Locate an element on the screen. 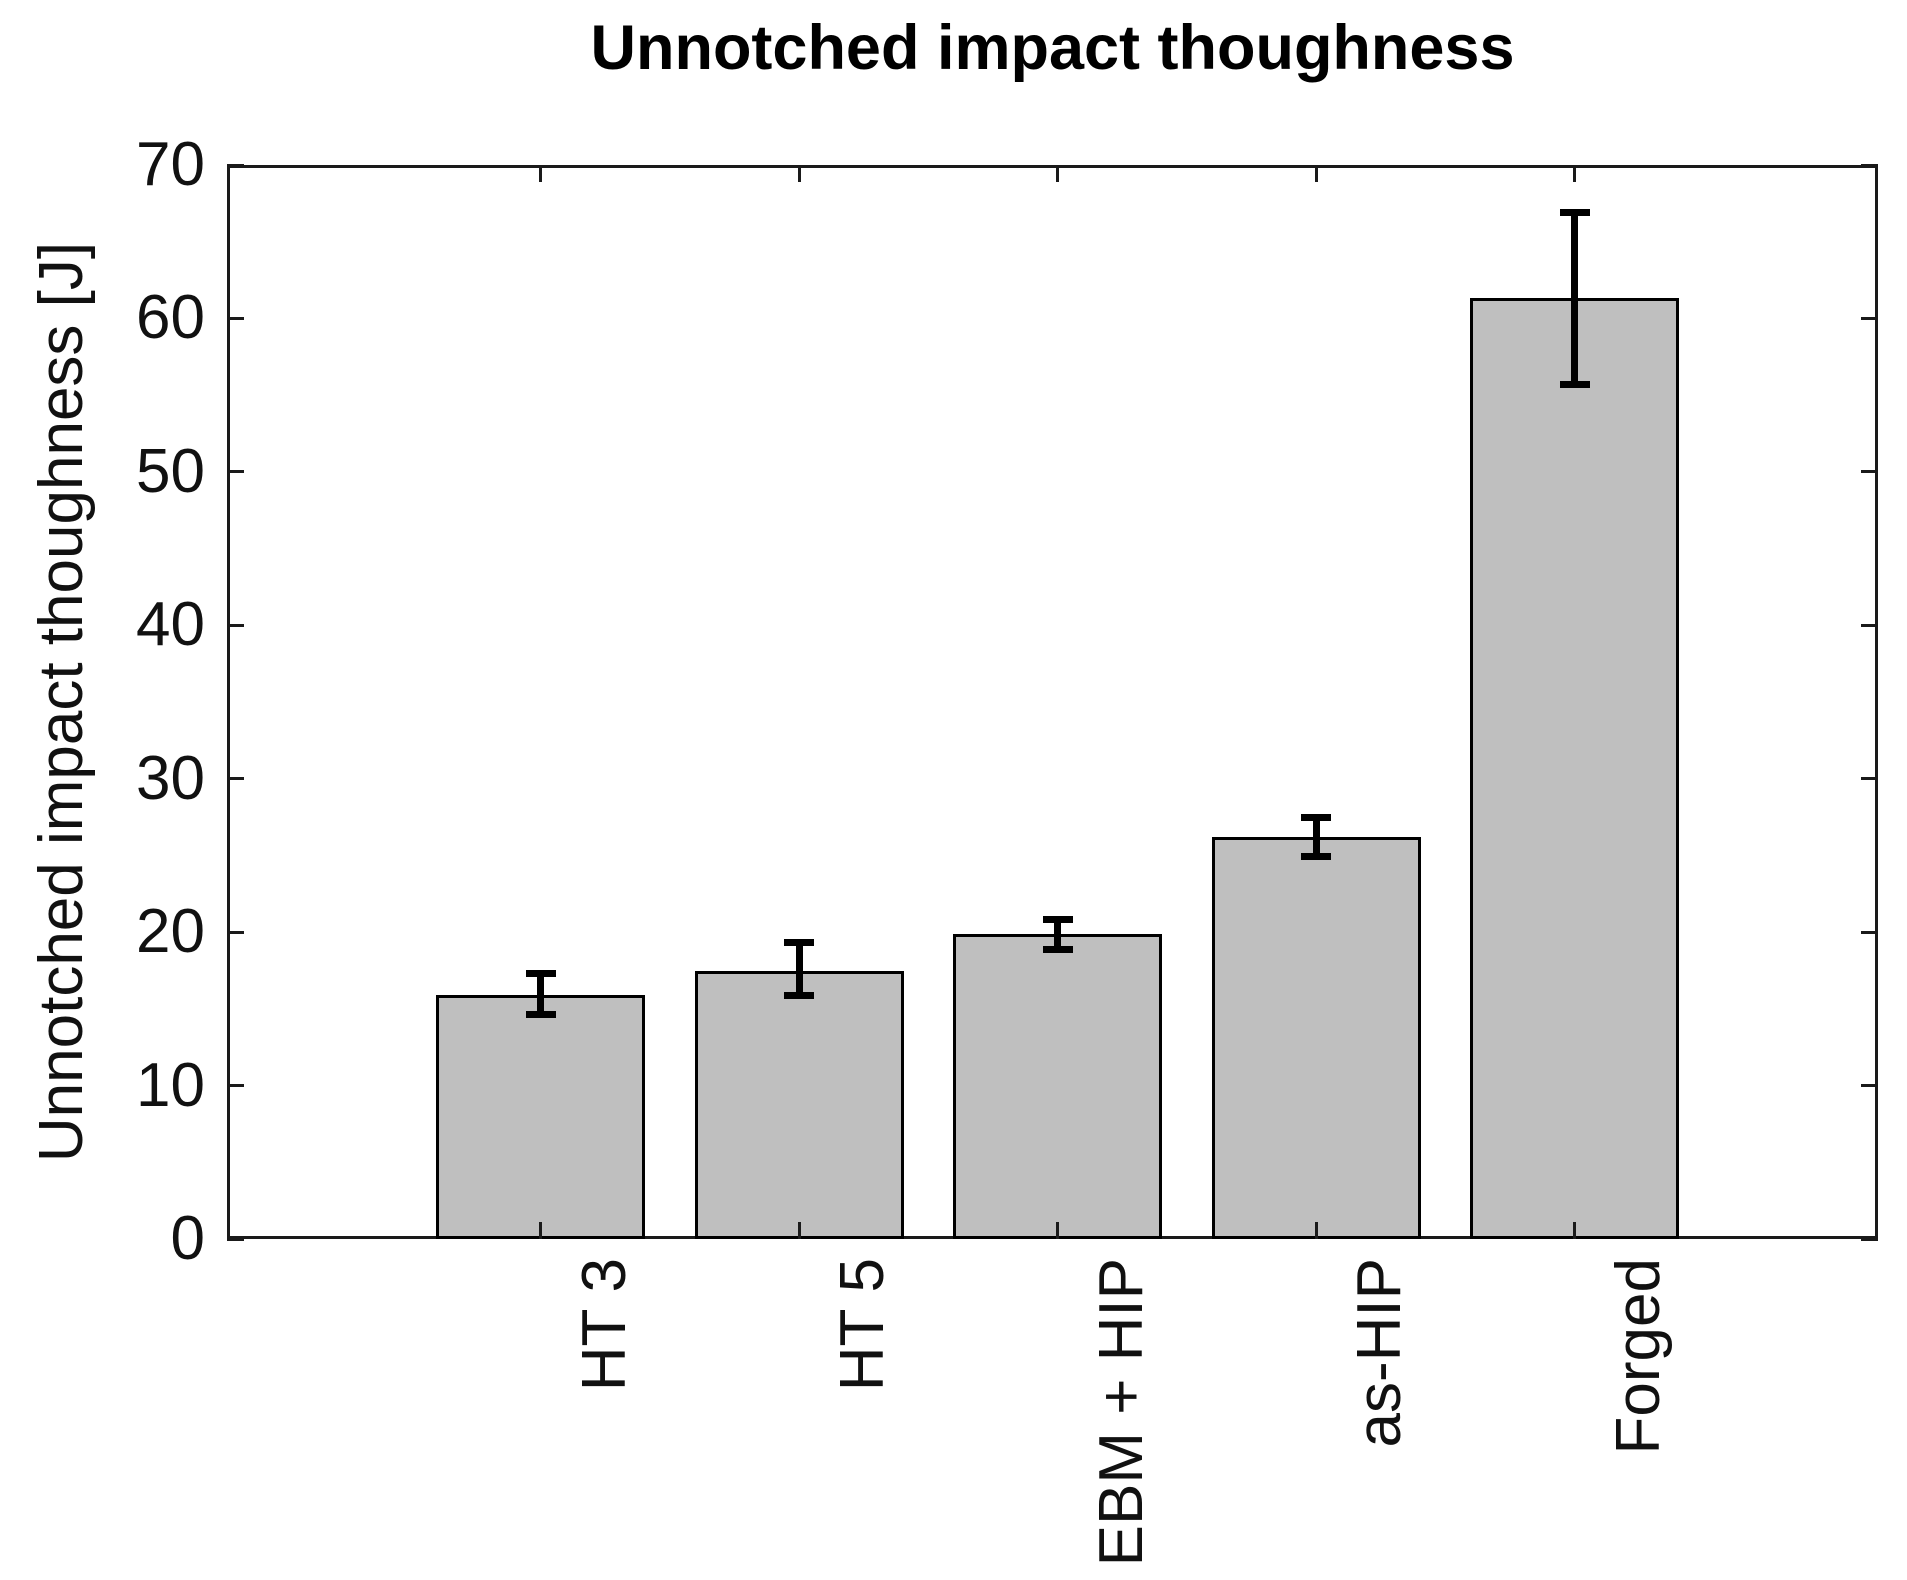 This screenshot has width=1907, height=1580. bar-as-hip is located at coordinates (1316, 1038).